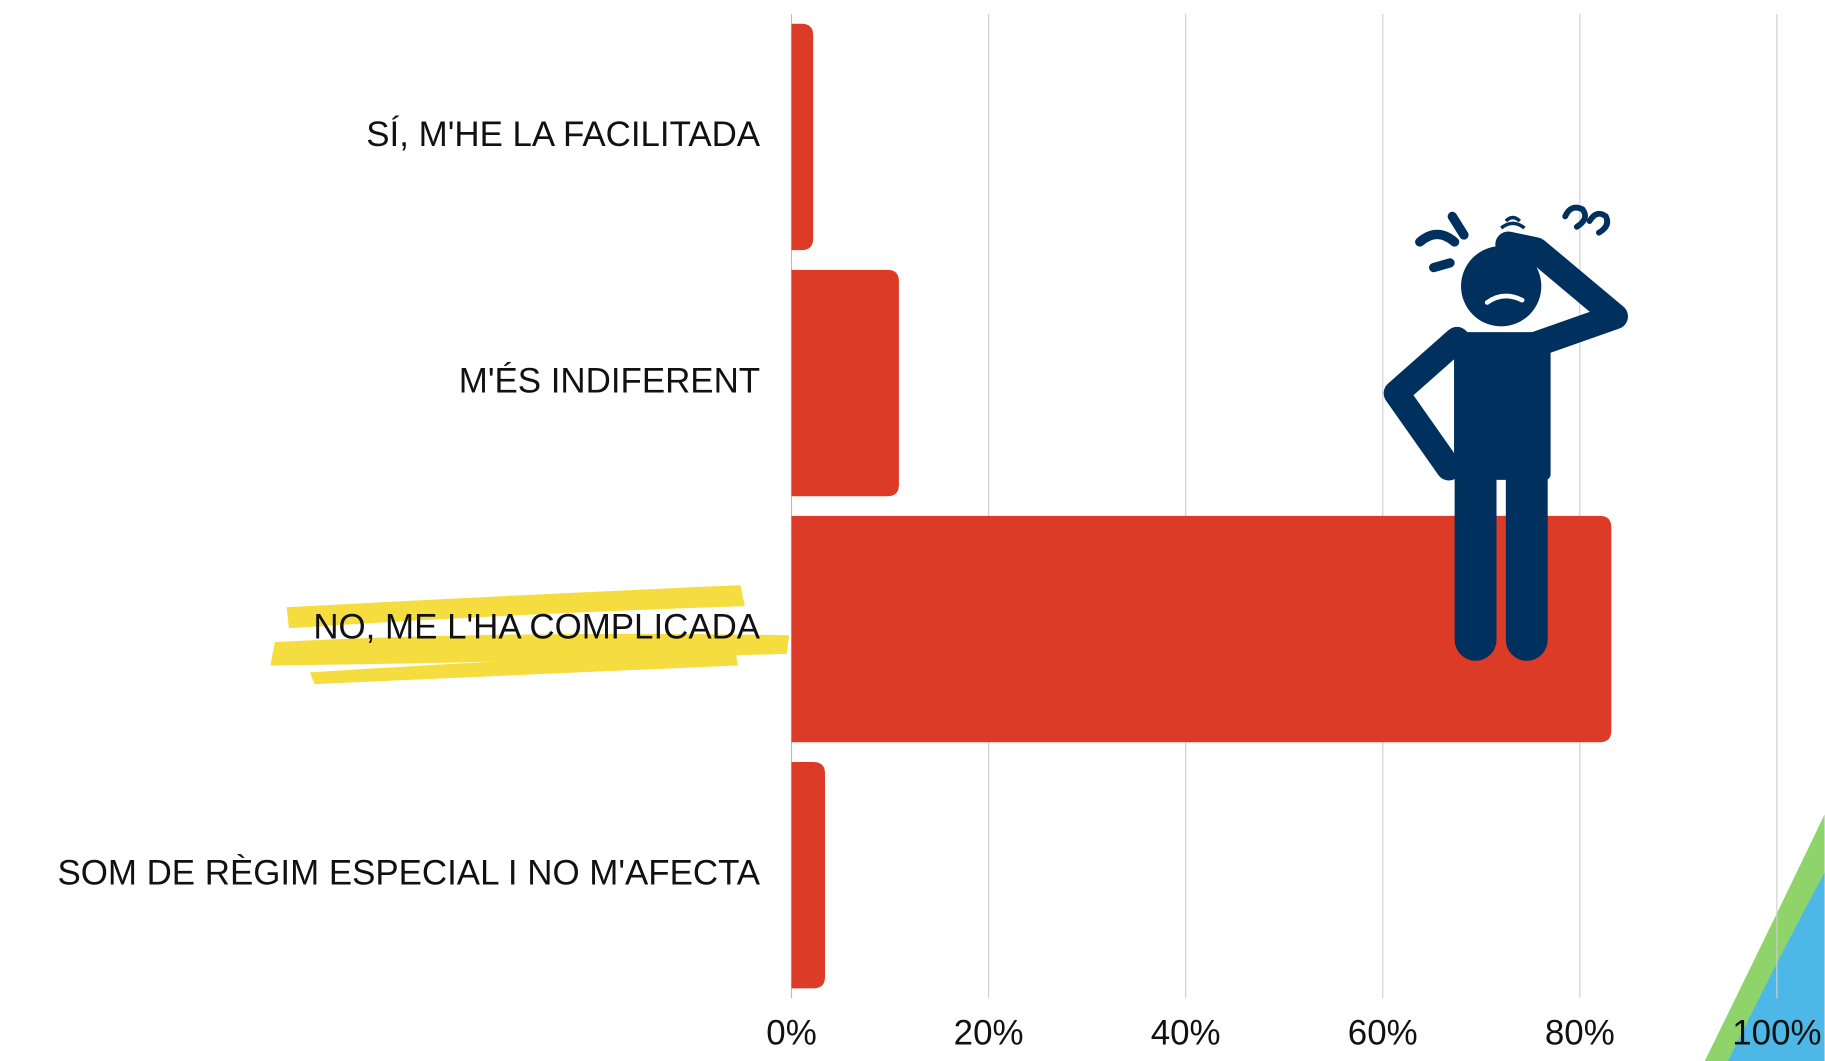  Describe the element at coordinates (563, 134) in the screenshot. I see `y-tick-label: SÍ, M'HE LA FACILITADA` at that location.